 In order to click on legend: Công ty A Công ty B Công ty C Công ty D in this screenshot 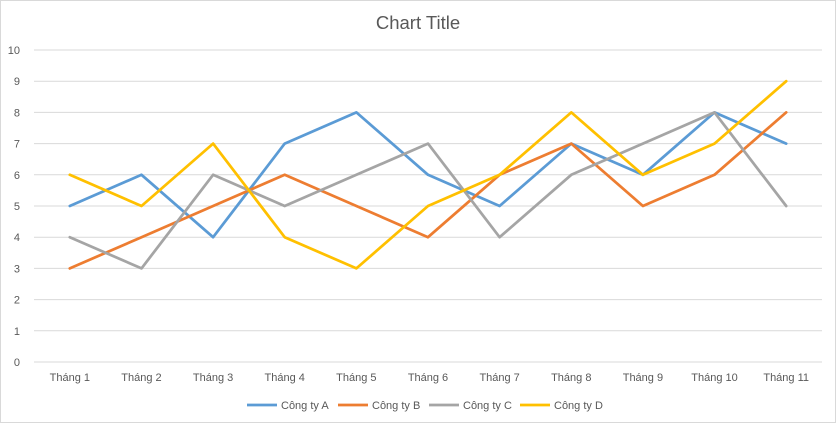, I will do `click(425, 406)`.